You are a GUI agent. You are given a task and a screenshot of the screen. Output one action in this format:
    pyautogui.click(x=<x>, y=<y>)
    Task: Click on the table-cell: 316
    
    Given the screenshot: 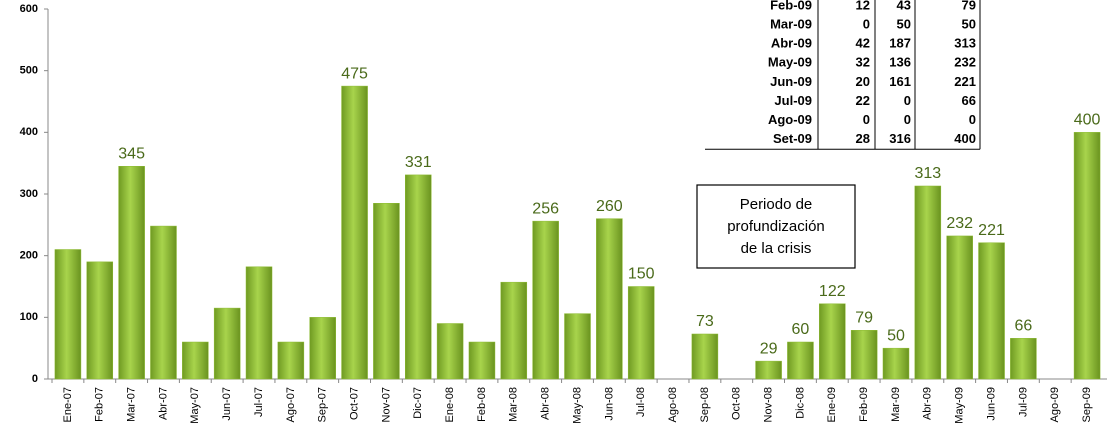 What is the action you would take?
    pyautogui.click(x=900, y=138)
    